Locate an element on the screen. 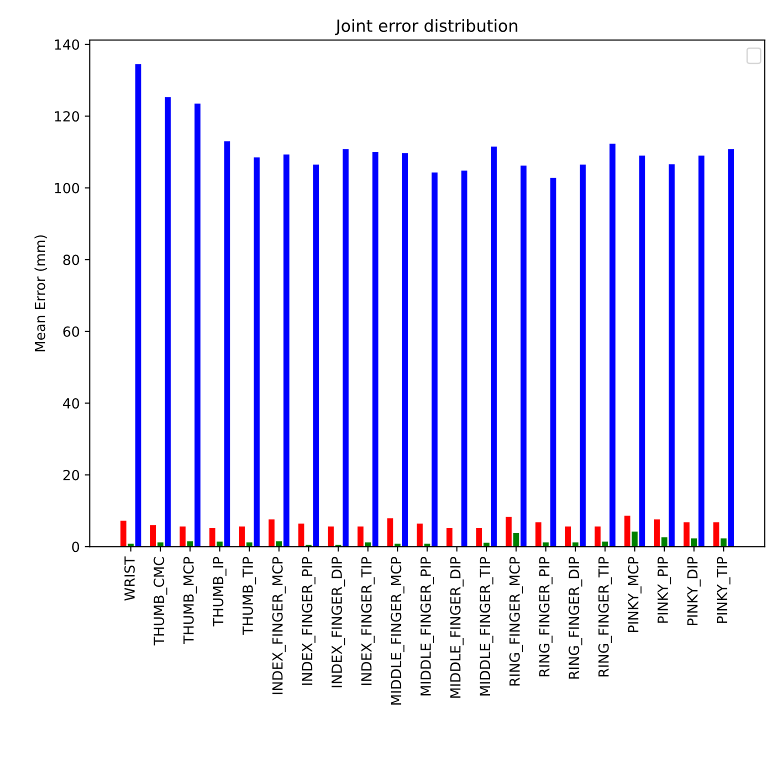  y-tick-label: 60 is located at coordinates (71, 331).